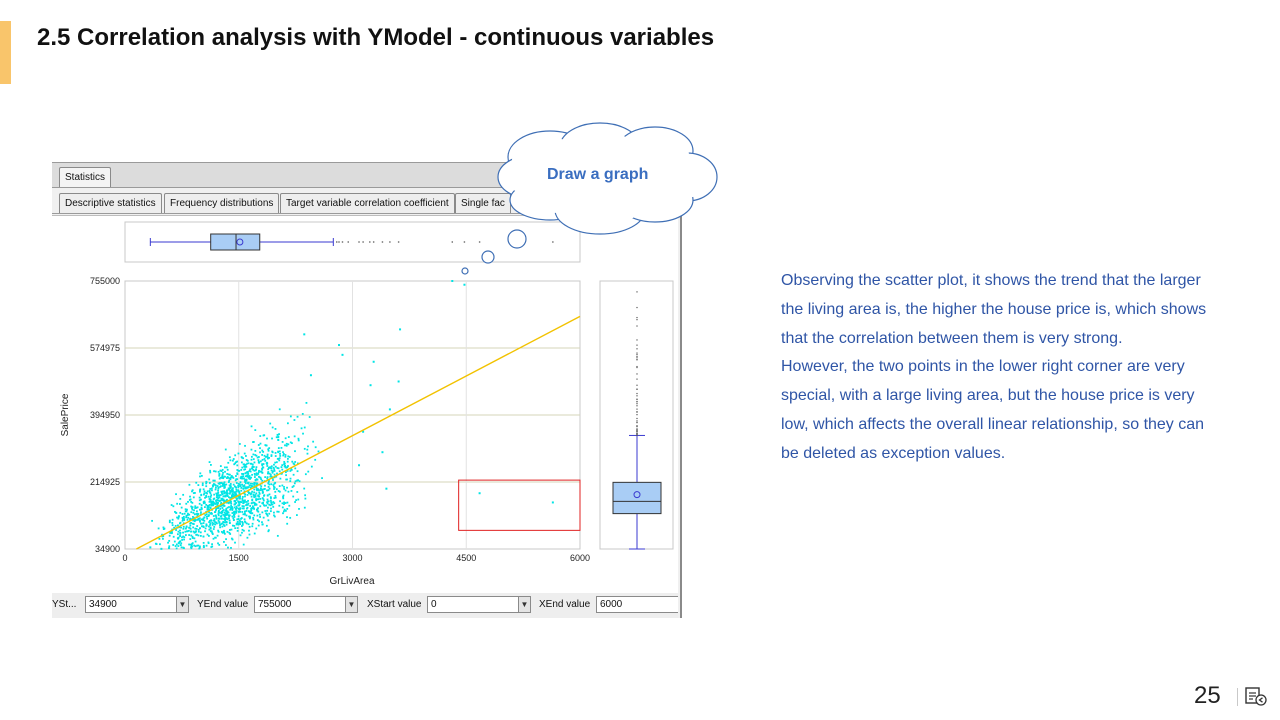 The image size is (1280, 720). Describe the element at coordinates (473, 604) in the screenshot. I see `xstart-input: 0` at that location.